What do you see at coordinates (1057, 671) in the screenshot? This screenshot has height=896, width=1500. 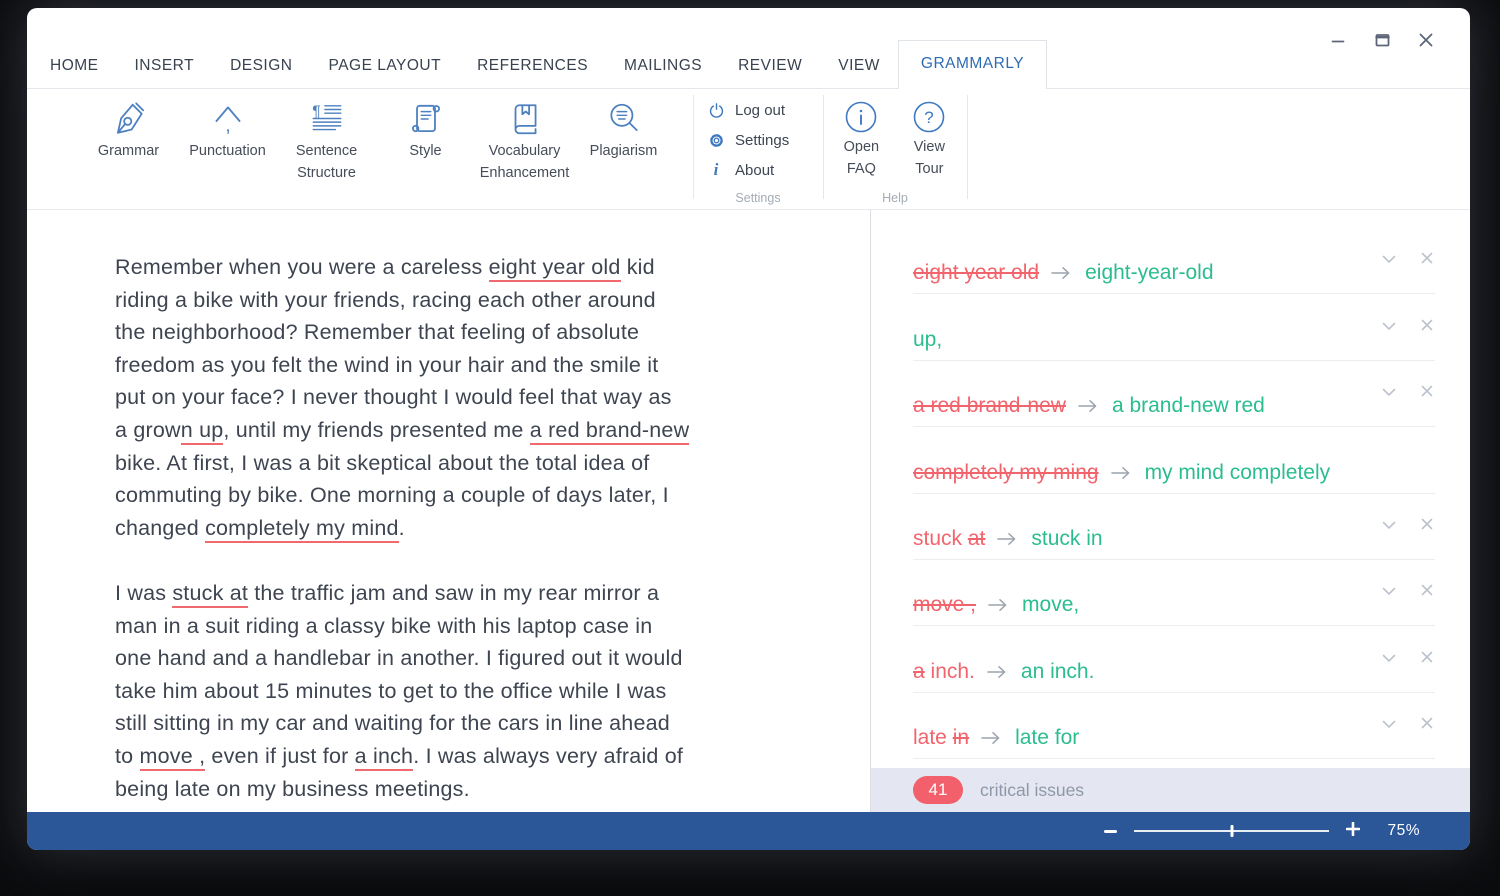 I see `replacement-text: an inch.` at bounding box center [1057, 671].